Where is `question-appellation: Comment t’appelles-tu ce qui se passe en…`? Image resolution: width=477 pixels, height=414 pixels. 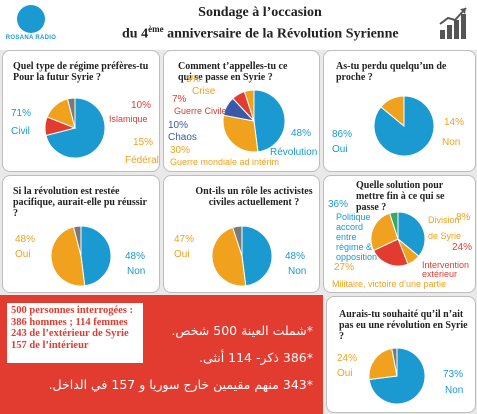
question-appellation: Comment t’appelles-tu ce qui se passe en… is located at coordinates (233, 72).